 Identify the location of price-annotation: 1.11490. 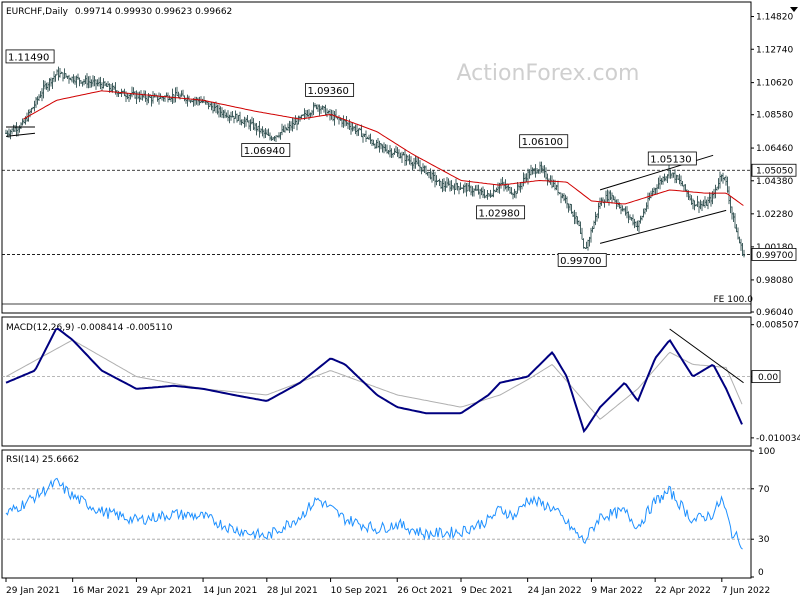
(30, 56).